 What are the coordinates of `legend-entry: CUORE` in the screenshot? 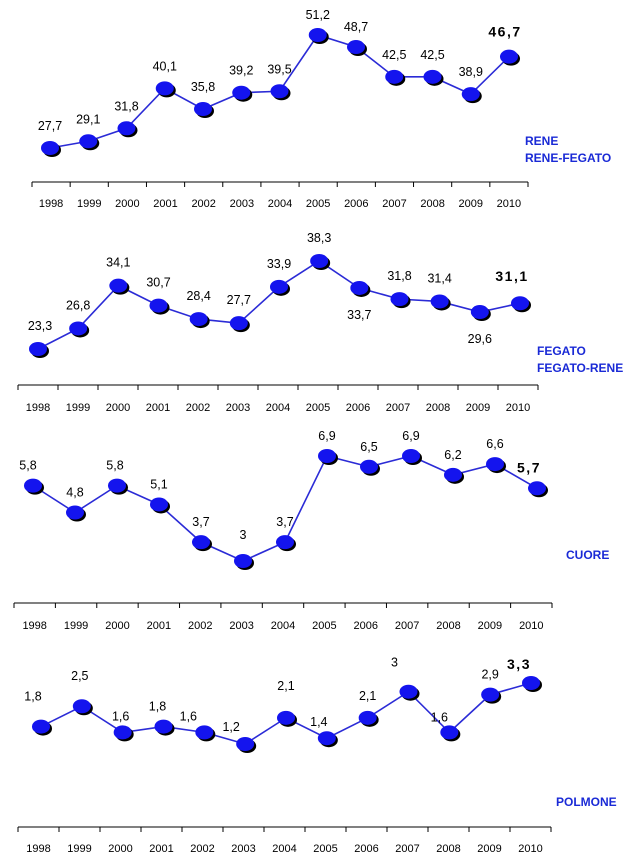 It's located at (587, 555).